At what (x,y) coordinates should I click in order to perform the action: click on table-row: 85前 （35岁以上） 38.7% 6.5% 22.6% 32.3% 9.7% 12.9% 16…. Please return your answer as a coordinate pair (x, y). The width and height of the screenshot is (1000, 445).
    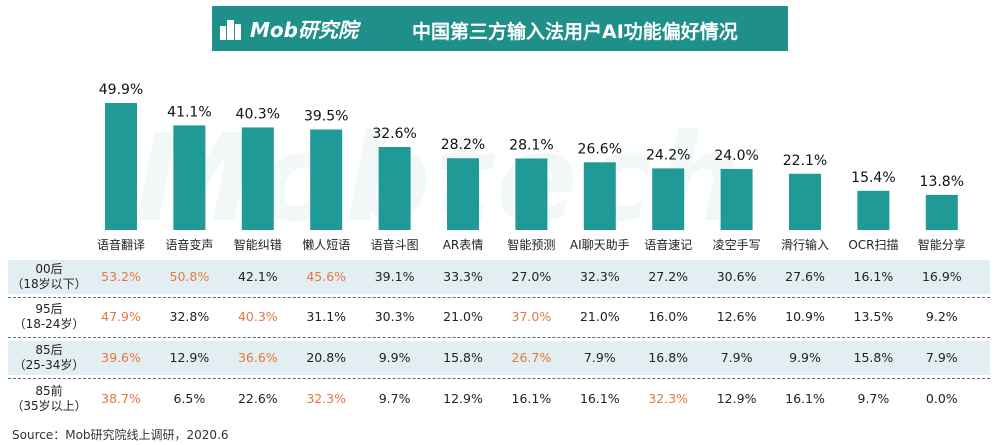
    Looking at the image, I should click on (499, 399).